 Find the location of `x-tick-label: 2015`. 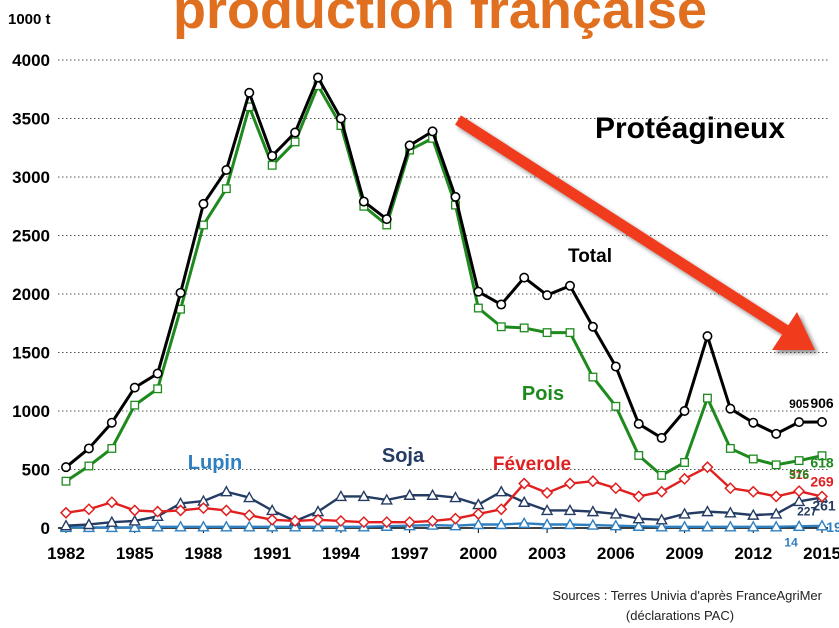

x-tick-label: 2015 is located at coordinates (821, 553).